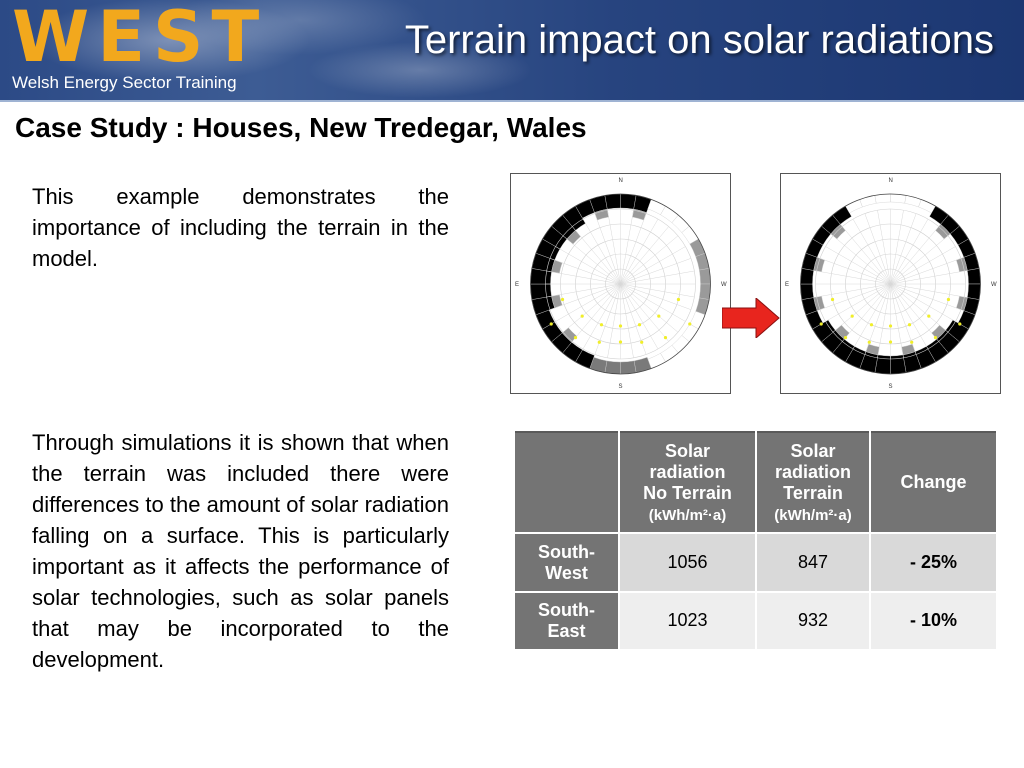 The width and height of the screenshot is (1024, 768). I want to click on horizon-ring, so click(890, 284).